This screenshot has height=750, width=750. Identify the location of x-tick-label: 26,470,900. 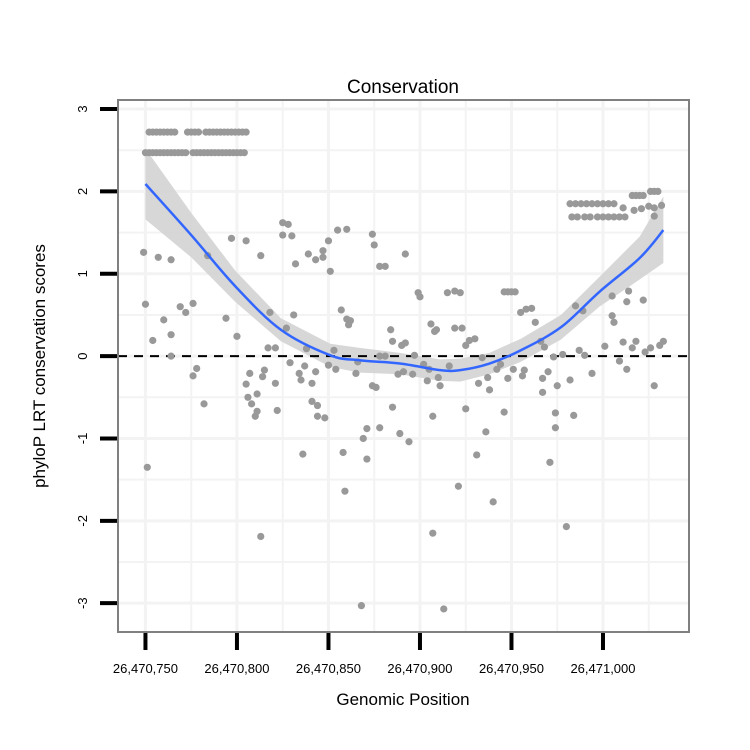
(419, 668).